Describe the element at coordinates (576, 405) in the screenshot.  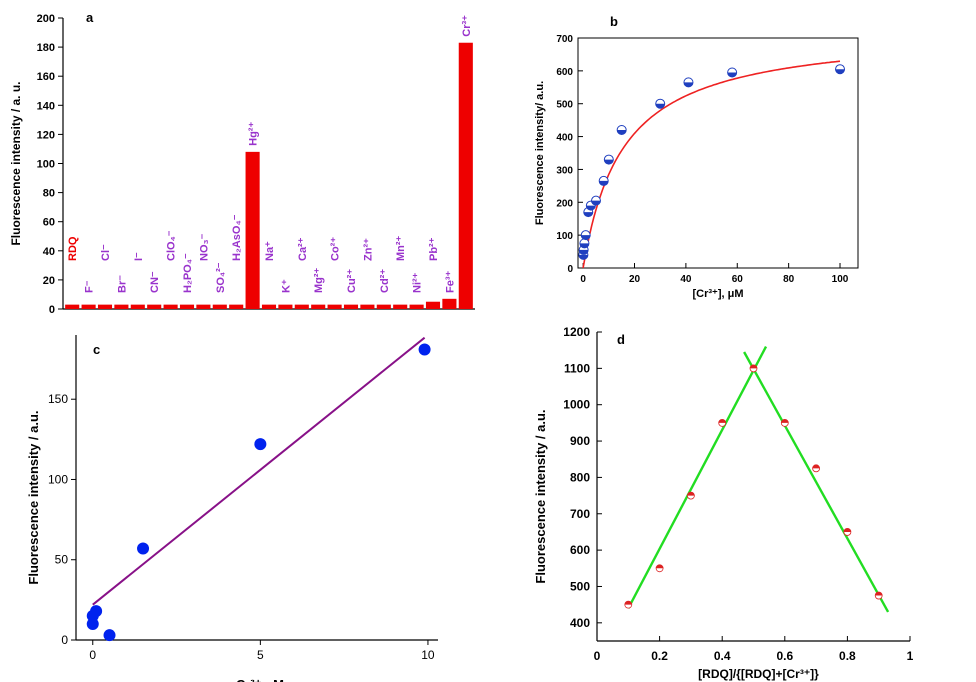
I see `d-y-tick-label: 1000` at that location.